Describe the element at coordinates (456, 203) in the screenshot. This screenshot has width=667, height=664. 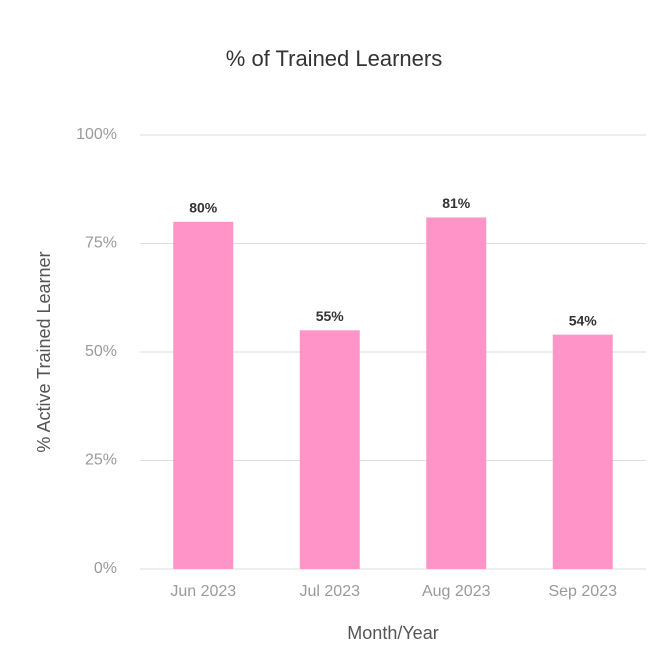
I see `data-label: 81%` at that location.